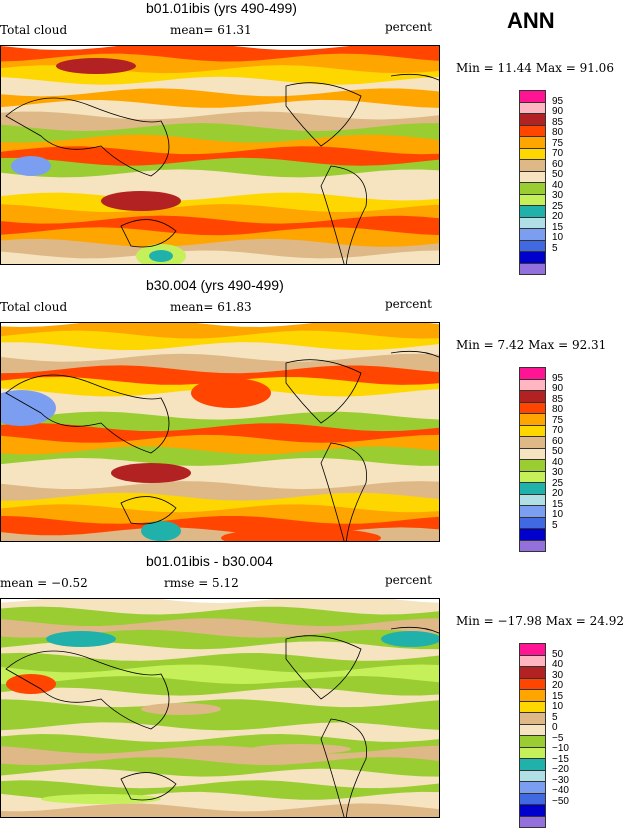 Image resolution: width=634 pixels, height=828 pixels. I want to click on min-max-label: Min = 7.42 Max = 92.31, so click(531, 345).